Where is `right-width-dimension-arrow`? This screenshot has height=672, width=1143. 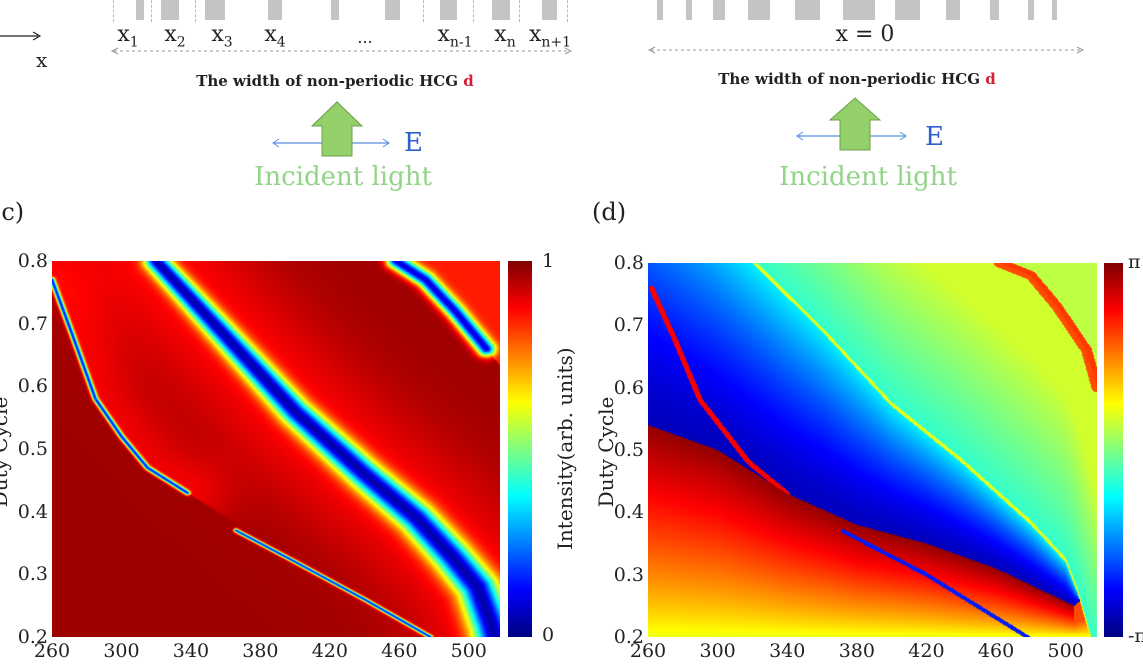
right-width-dimension-arrow is located at coordinates (866, 50).